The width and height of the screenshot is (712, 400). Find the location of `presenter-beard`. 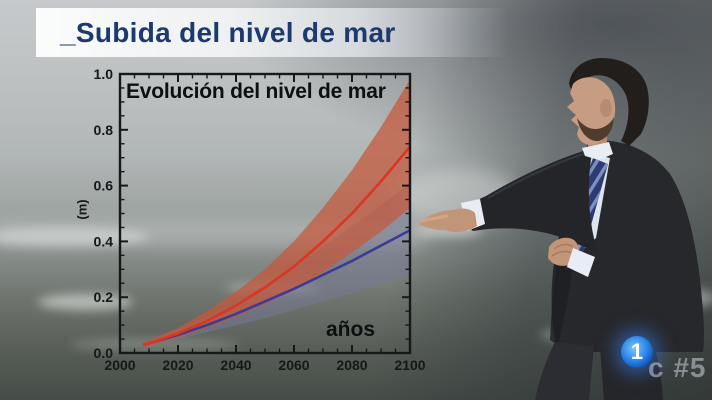

presenter-beard is located at coordinates (595, 129).